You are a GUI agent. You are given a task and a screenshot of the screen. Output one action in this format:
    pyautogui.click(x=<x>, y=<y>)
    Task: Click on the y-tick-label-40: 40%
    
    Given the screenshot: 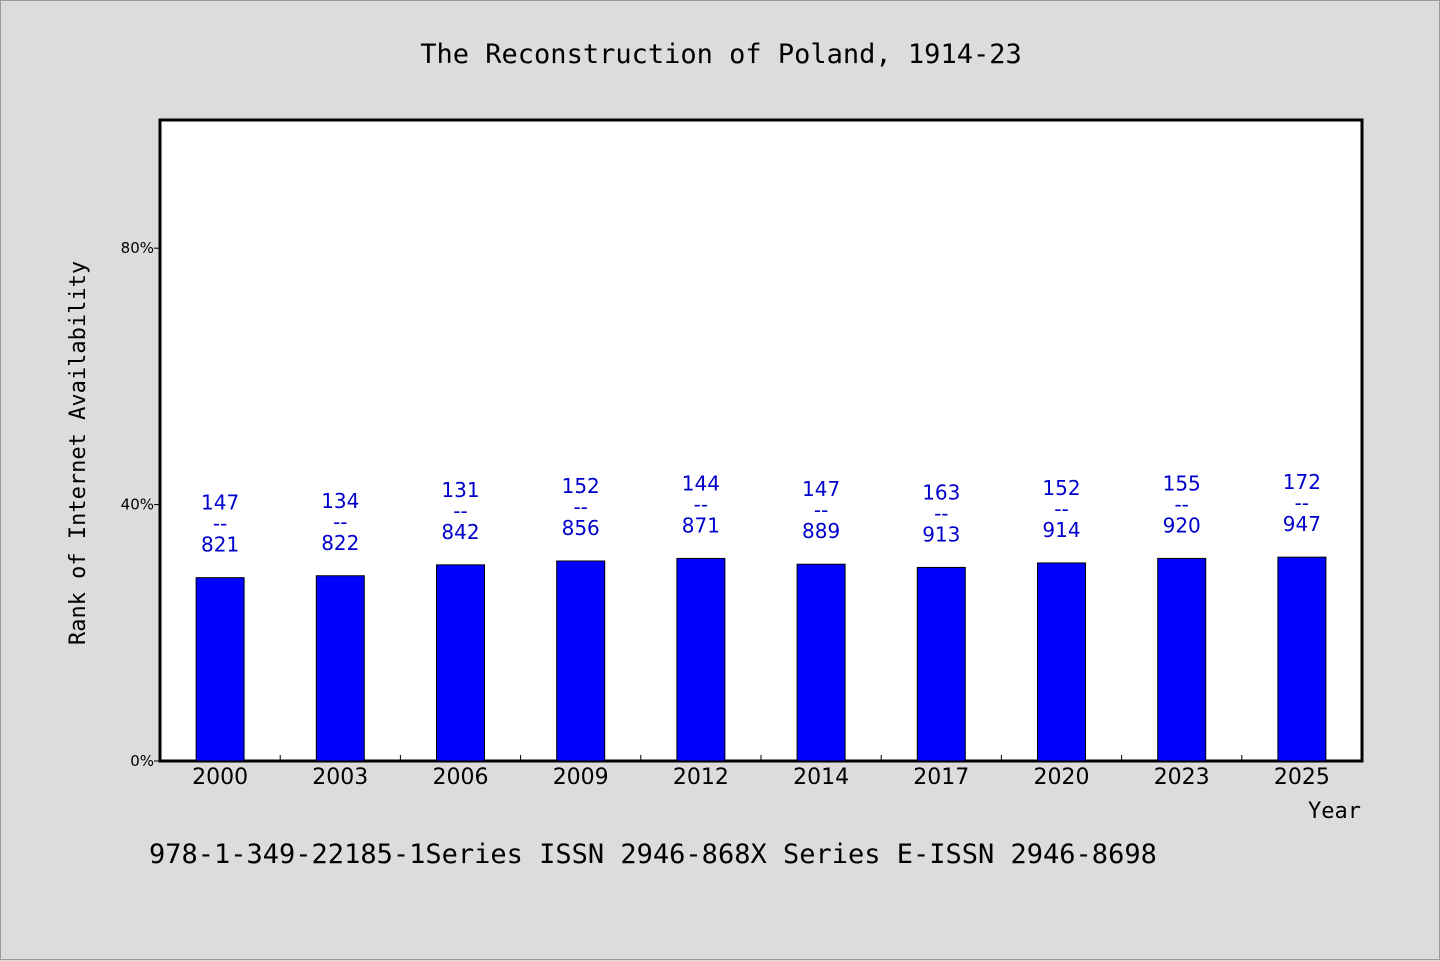 What is the action you would take?
    pyautogui.click(x=137, y=505)
    